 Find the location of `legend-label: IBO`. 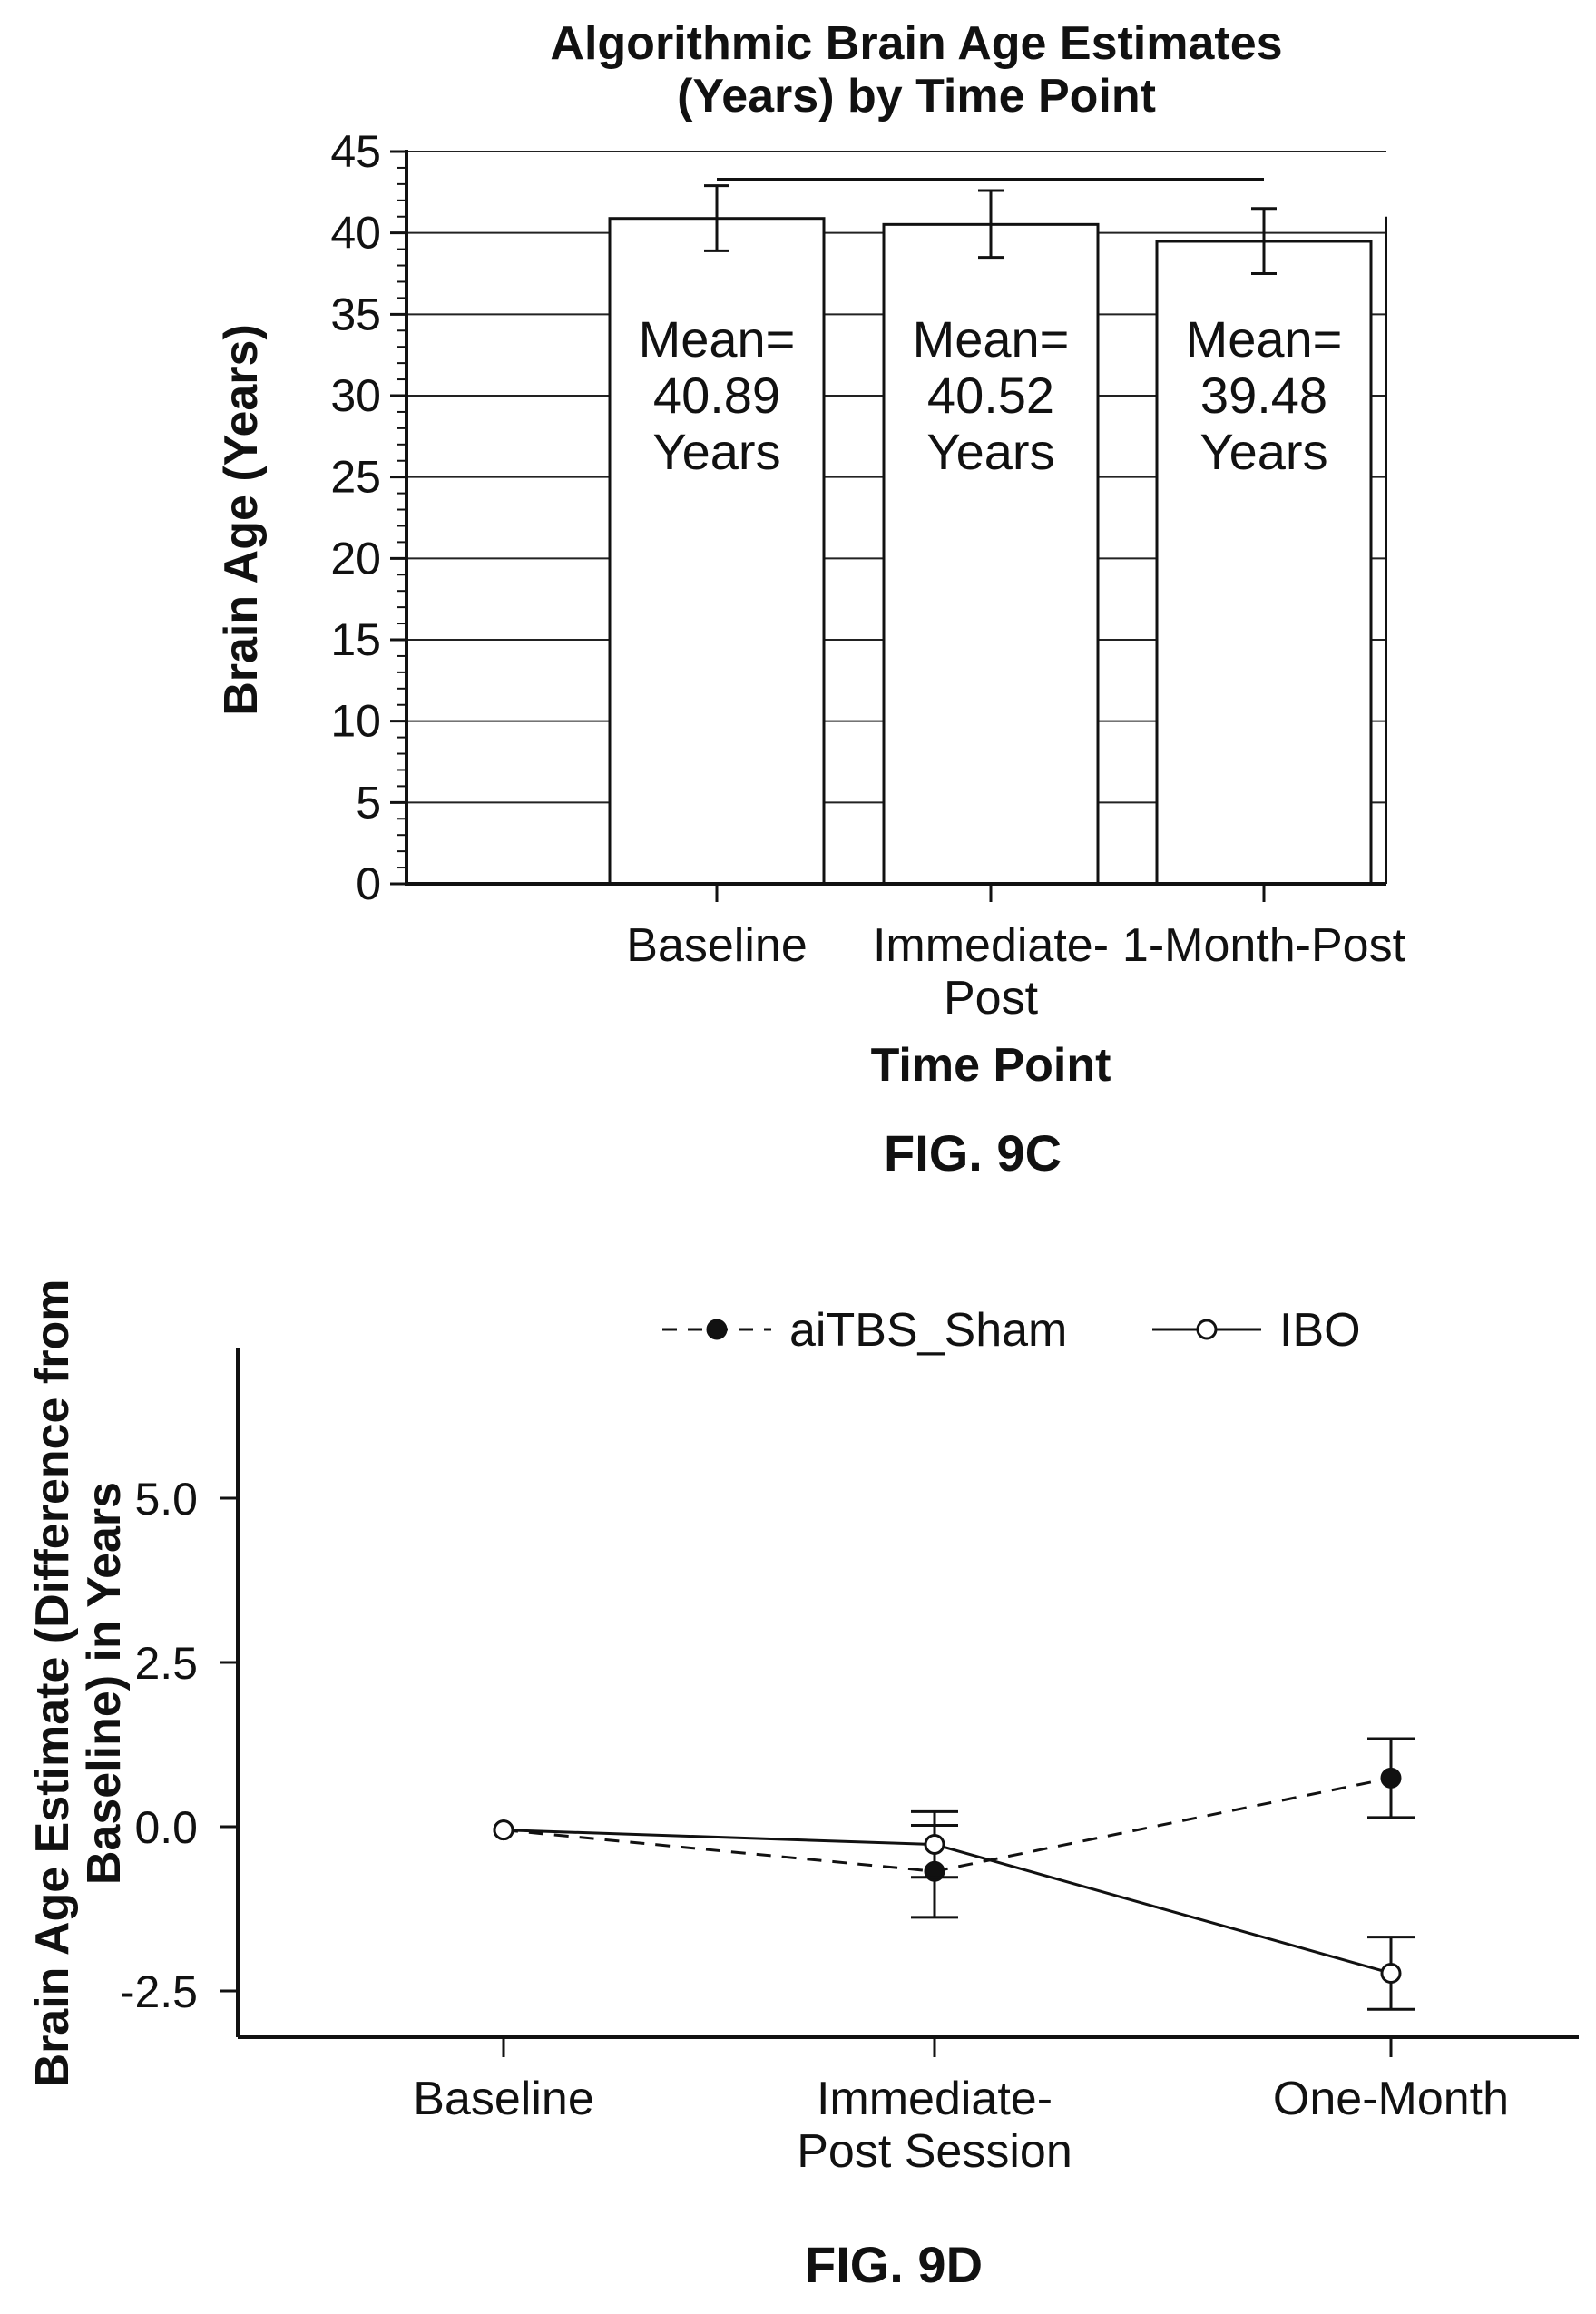

legend-label: IBO is located at coordinates (1320, 1330).